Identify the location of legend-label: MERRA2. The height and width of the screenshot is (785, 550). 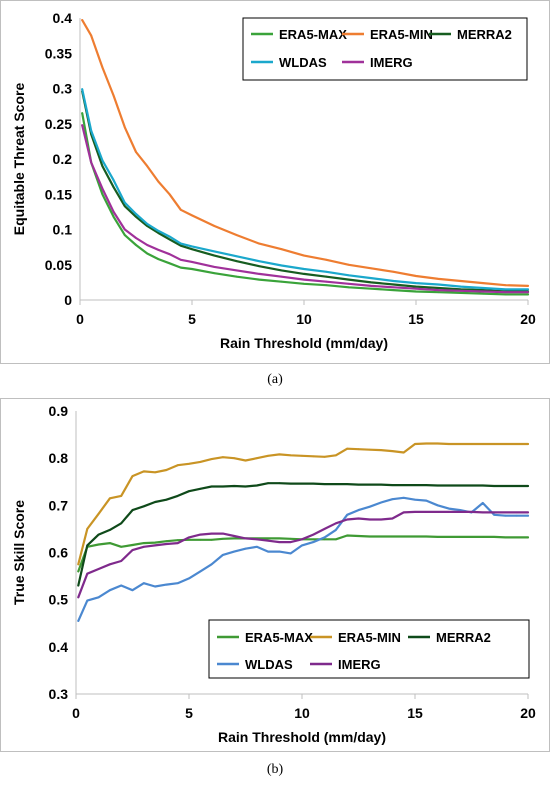
(484, 34).